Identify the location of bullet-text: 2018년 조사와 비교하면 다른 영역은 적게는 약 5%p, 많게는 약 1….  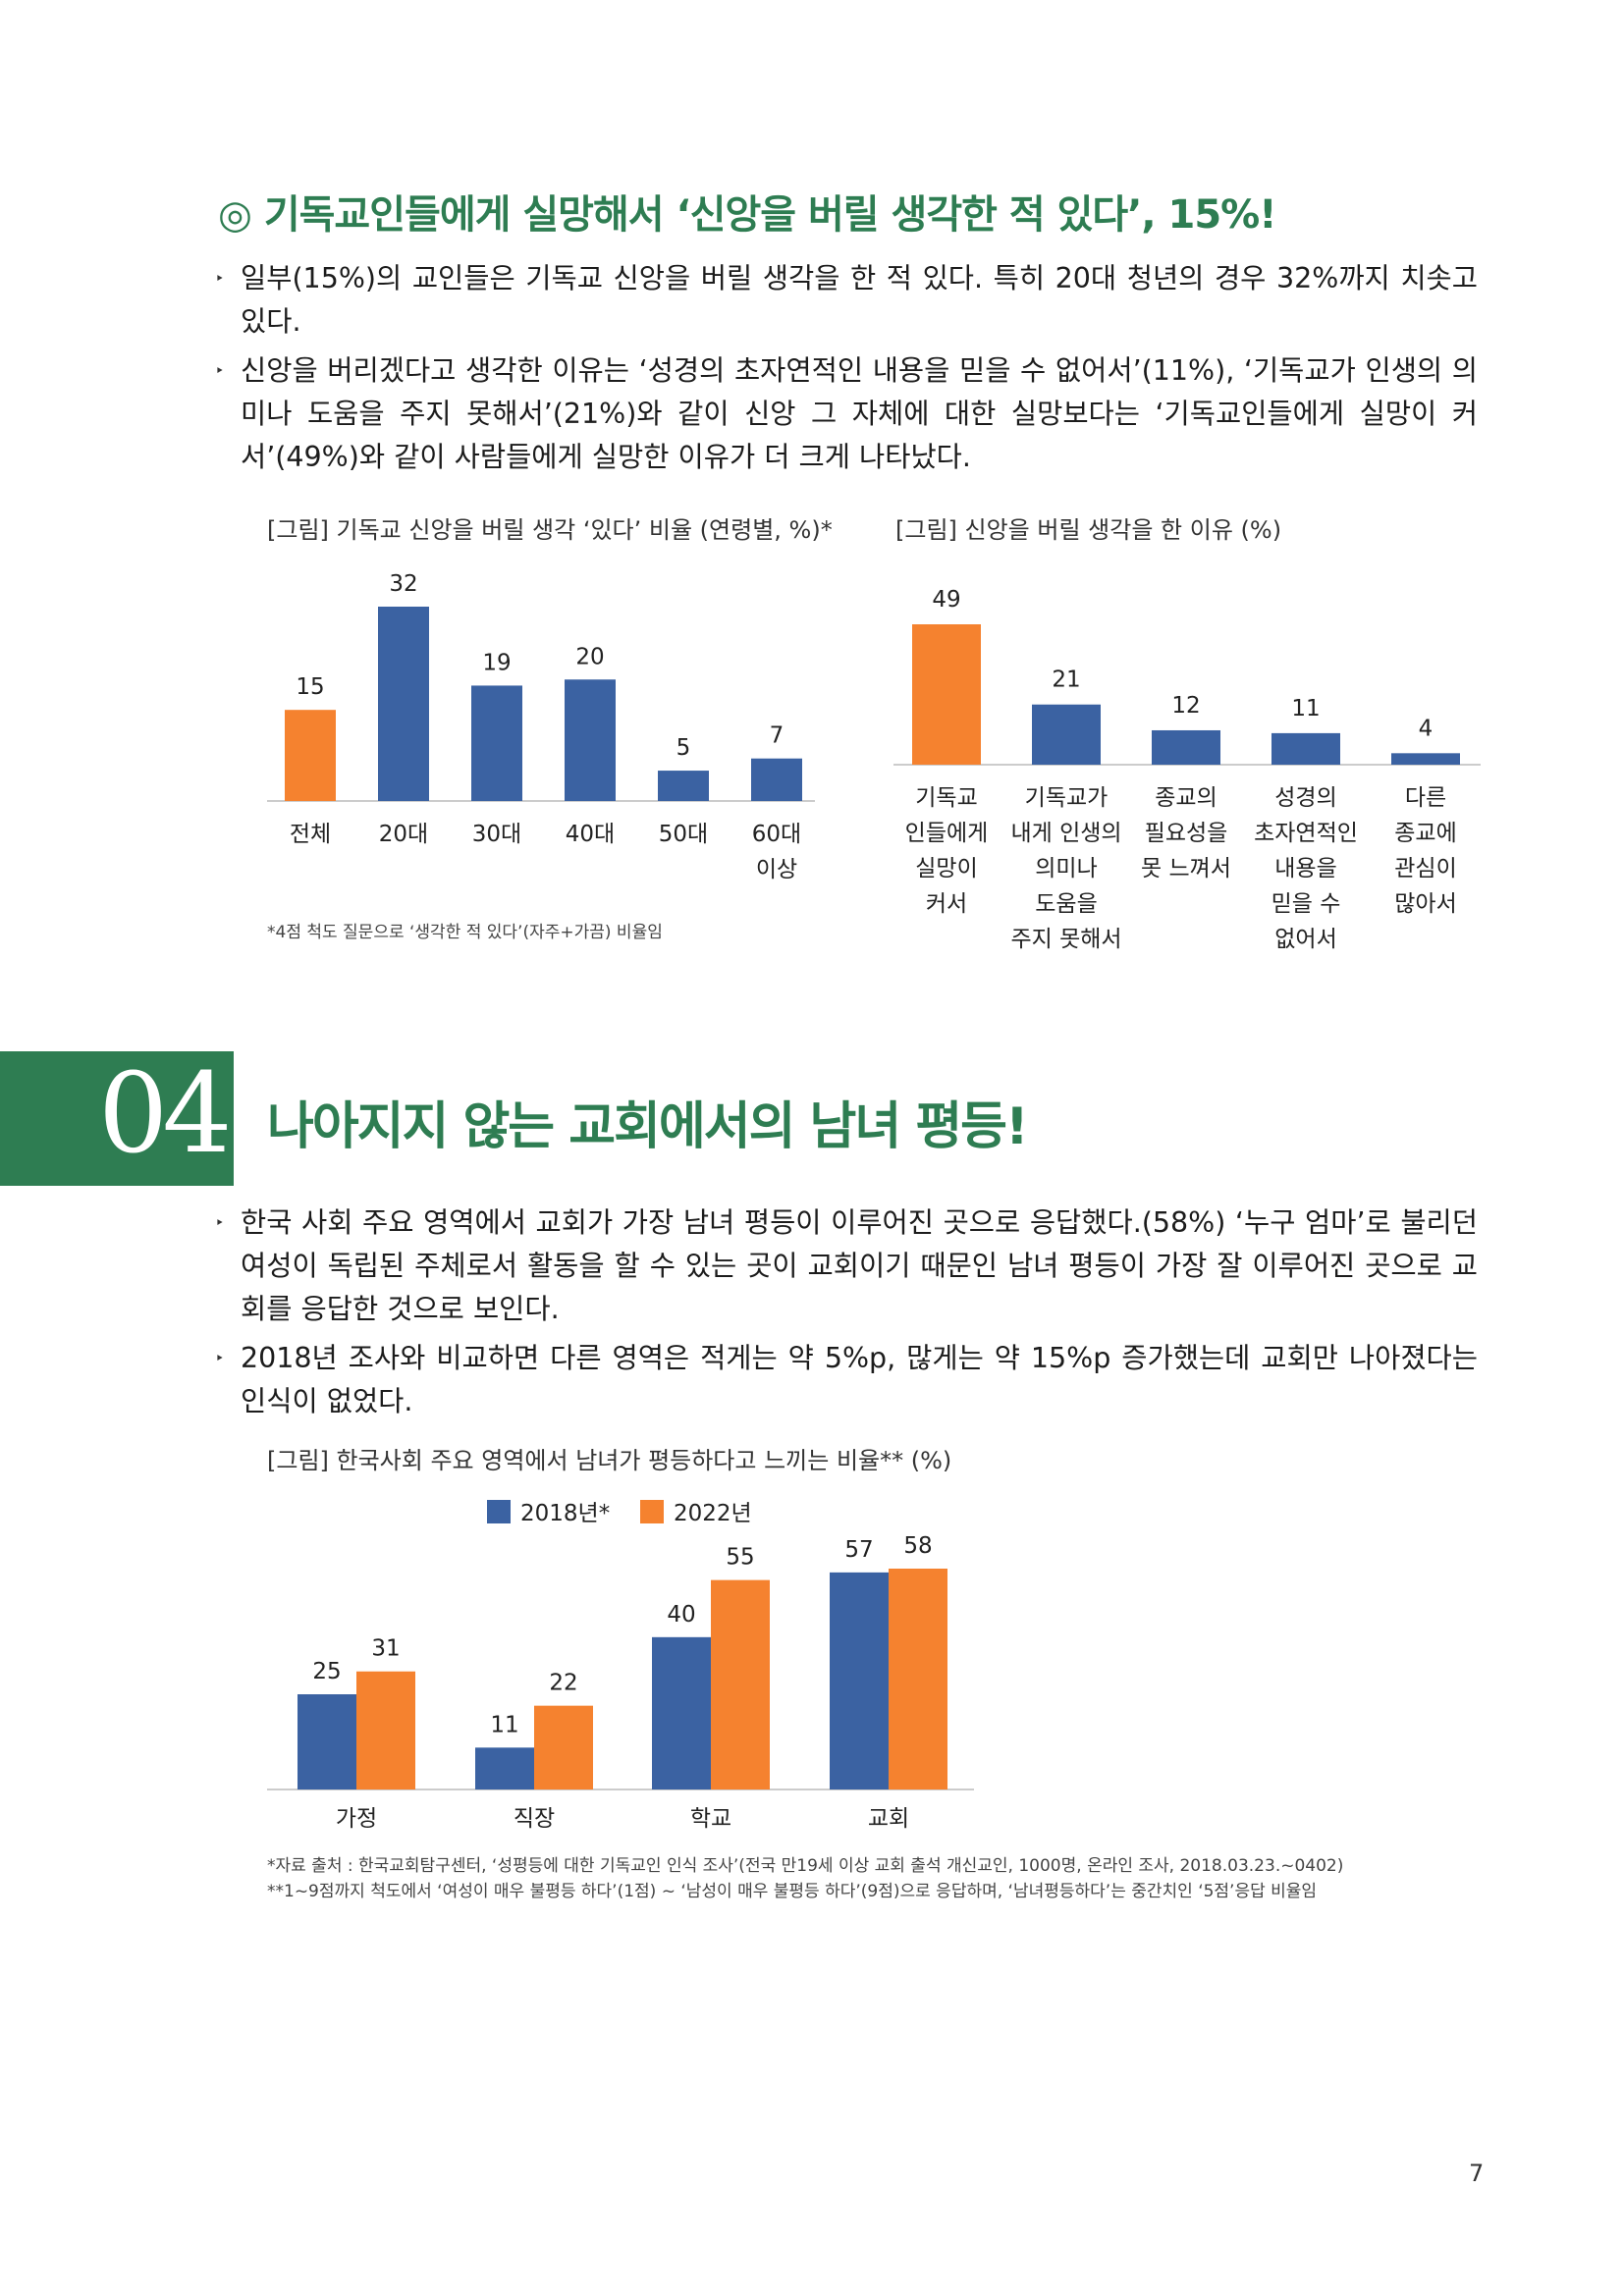
(859, 1379).